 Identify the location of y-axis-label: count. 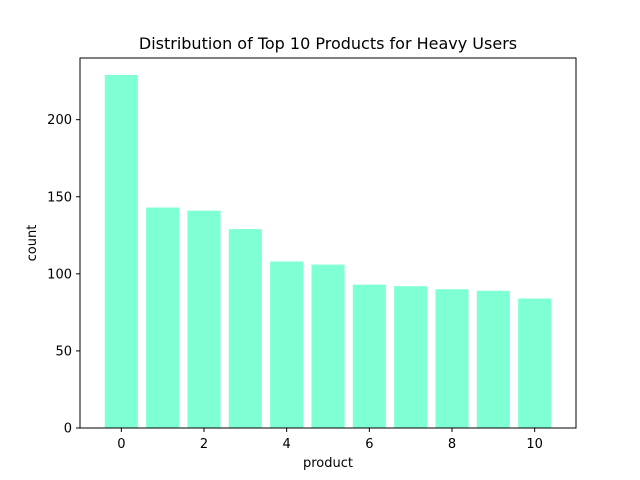
(32, 243).